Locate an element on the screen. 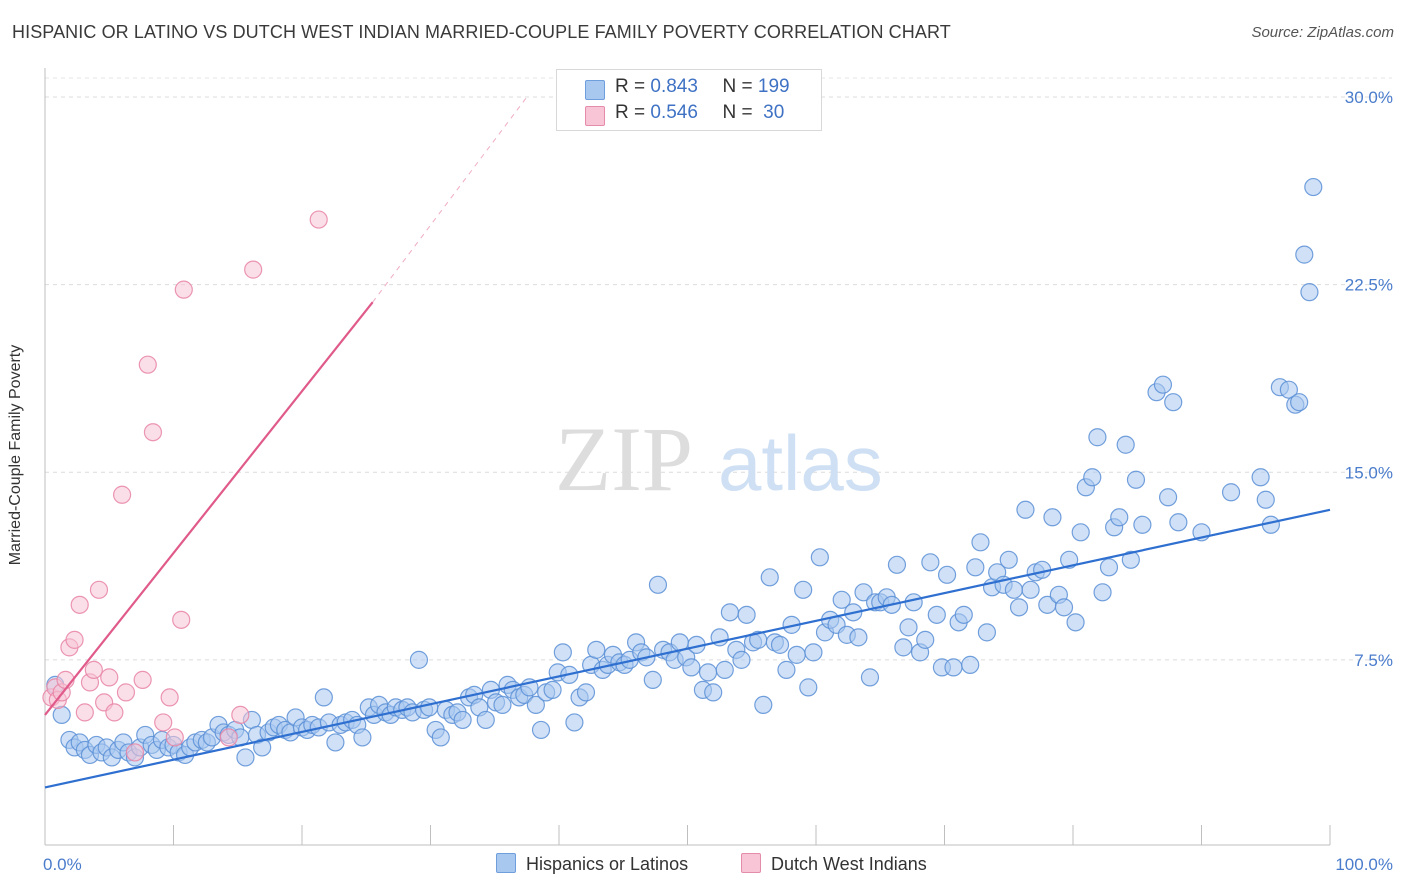 This screenshot has height=892, width=1406. dutch-trend-extension is located at coordinates (450, 199).